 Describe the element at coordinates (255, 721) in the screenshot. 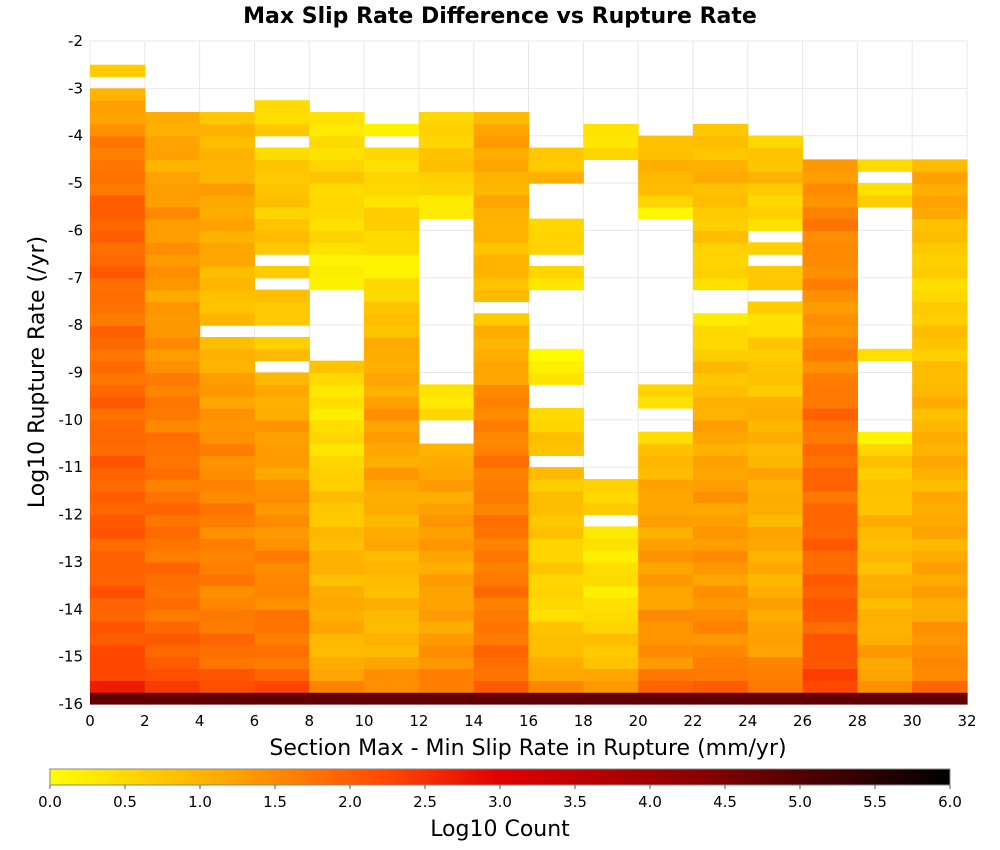

I see `x-tick-label: 6` at that location.